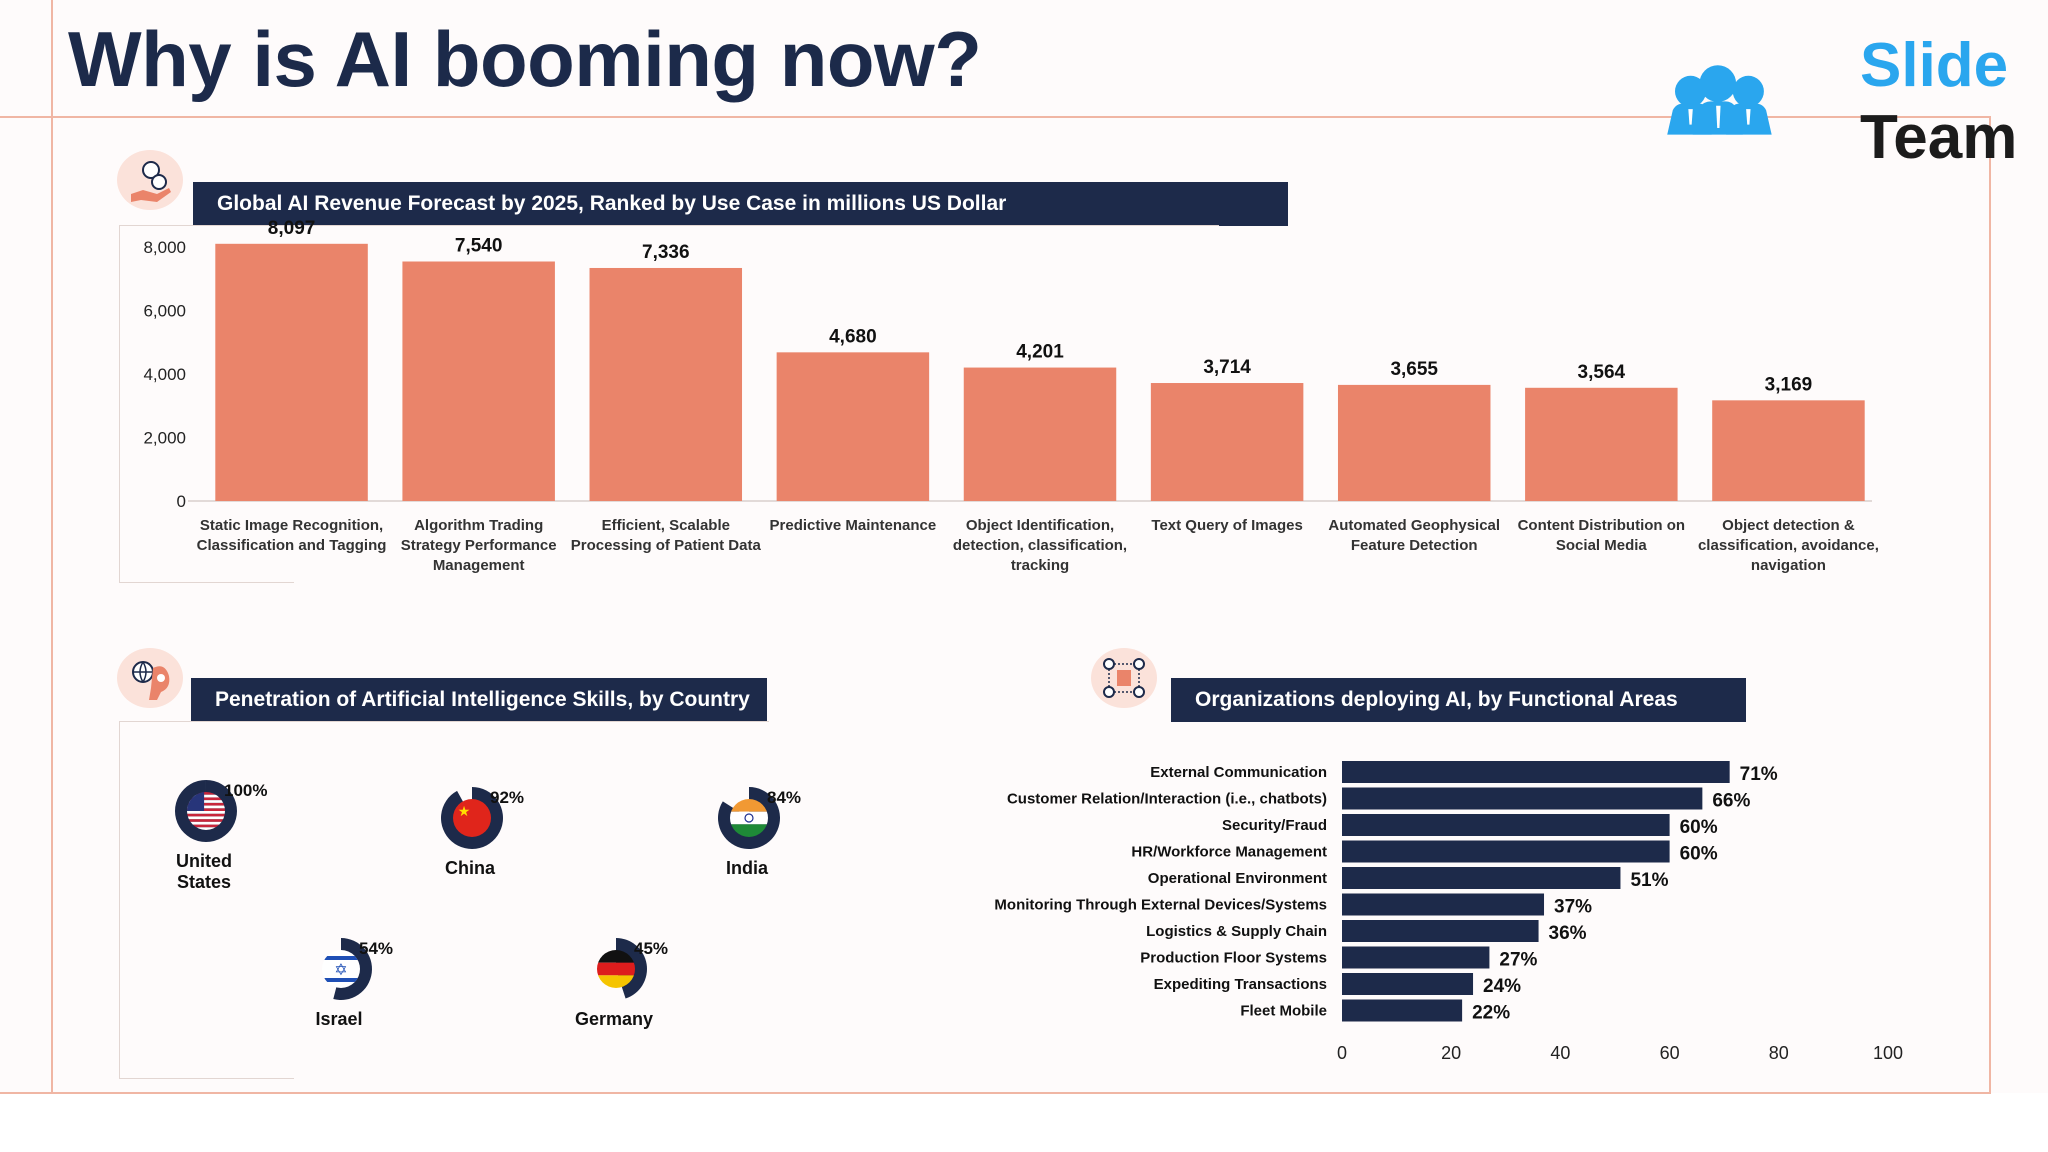  What do you see at coordinates (164, 374) in the screenshot?
I see `y-tick-label: 4,000` at bounding box center [164, 374].